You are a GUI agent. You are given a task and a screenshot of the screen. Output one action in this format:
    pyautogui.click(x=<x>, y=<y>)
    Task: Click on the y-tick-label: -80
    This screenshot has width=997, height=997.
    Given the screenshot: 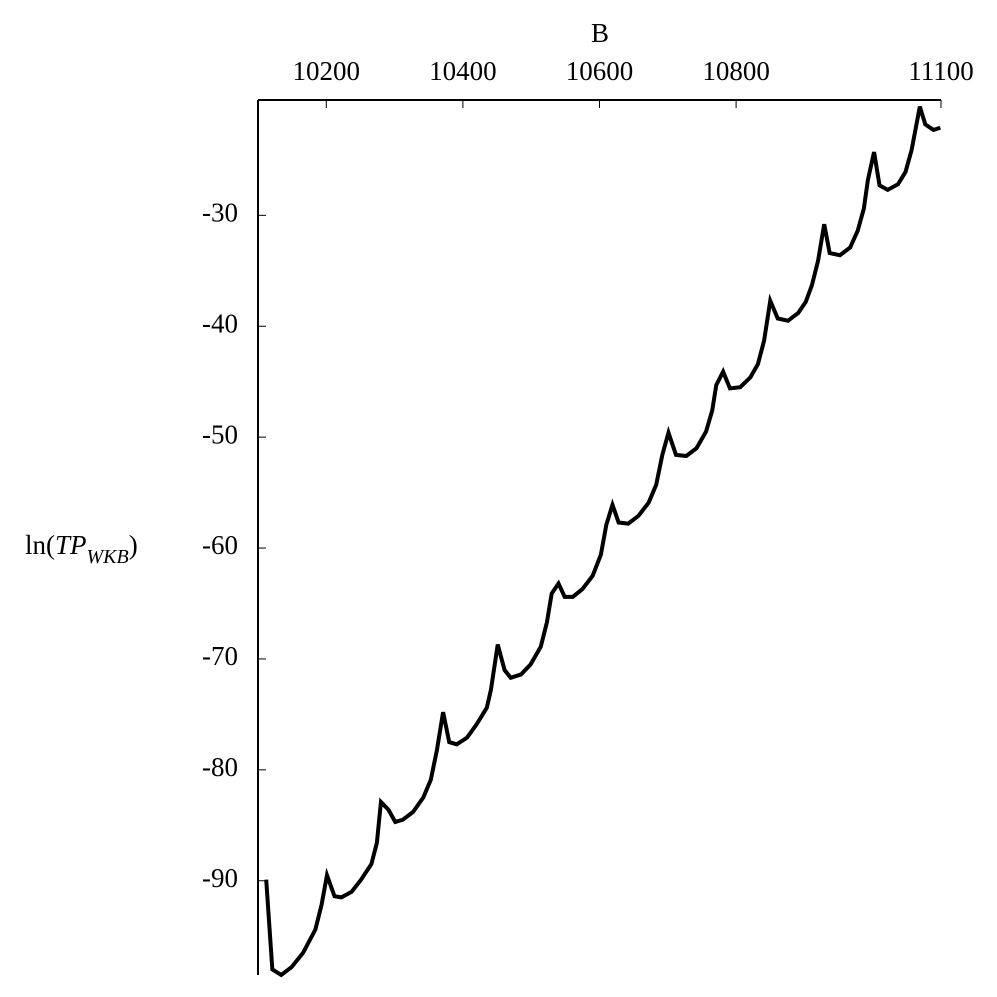 What is the action you would take?
    pyautogui.click(x=220, y=767)
    